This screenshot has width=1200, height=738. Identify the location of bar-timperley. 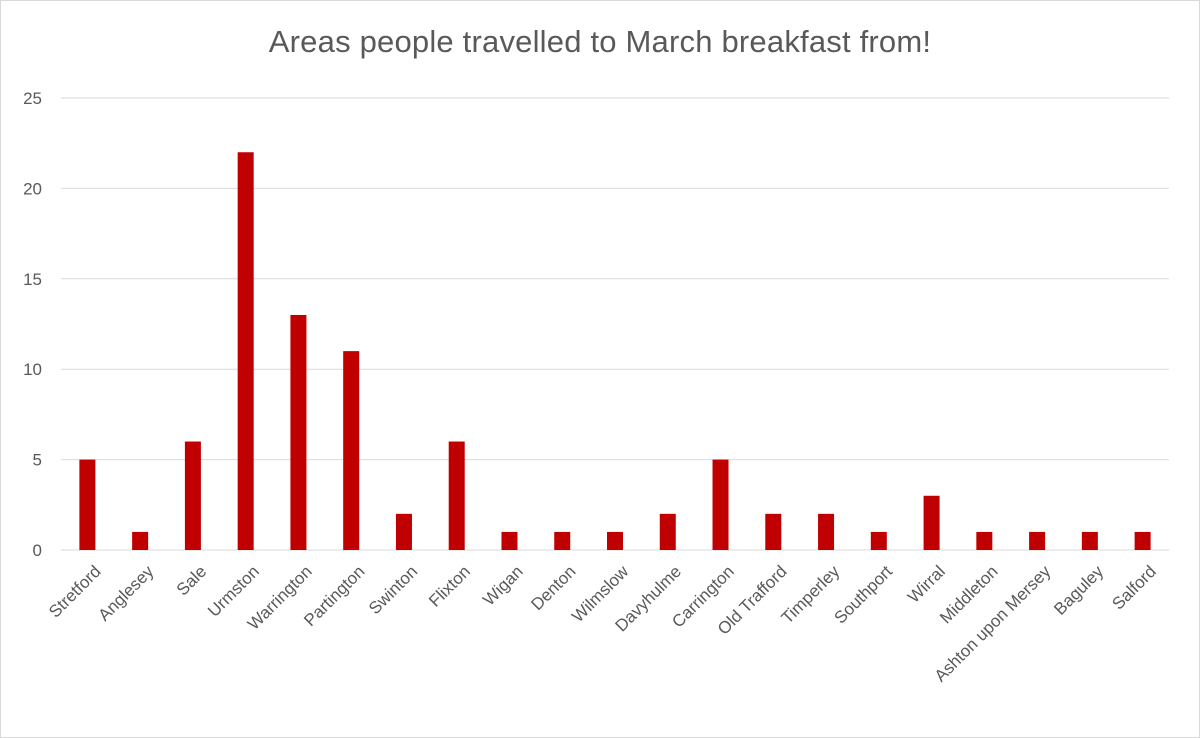
(826, 531).